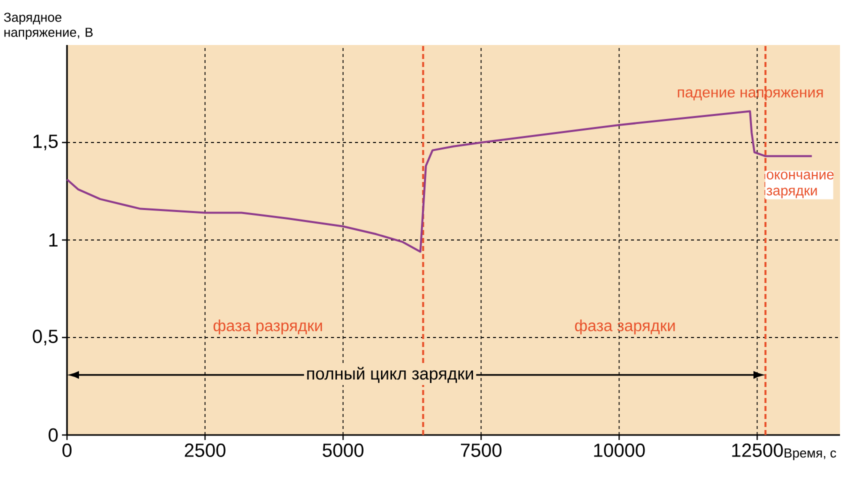 Image resolution: width=849 pixels, height=499 pixels. What do you see at coordinates (67, 450) in the screenshot?
I see `x-tick-label: 0` at bounding box center [67, 450].